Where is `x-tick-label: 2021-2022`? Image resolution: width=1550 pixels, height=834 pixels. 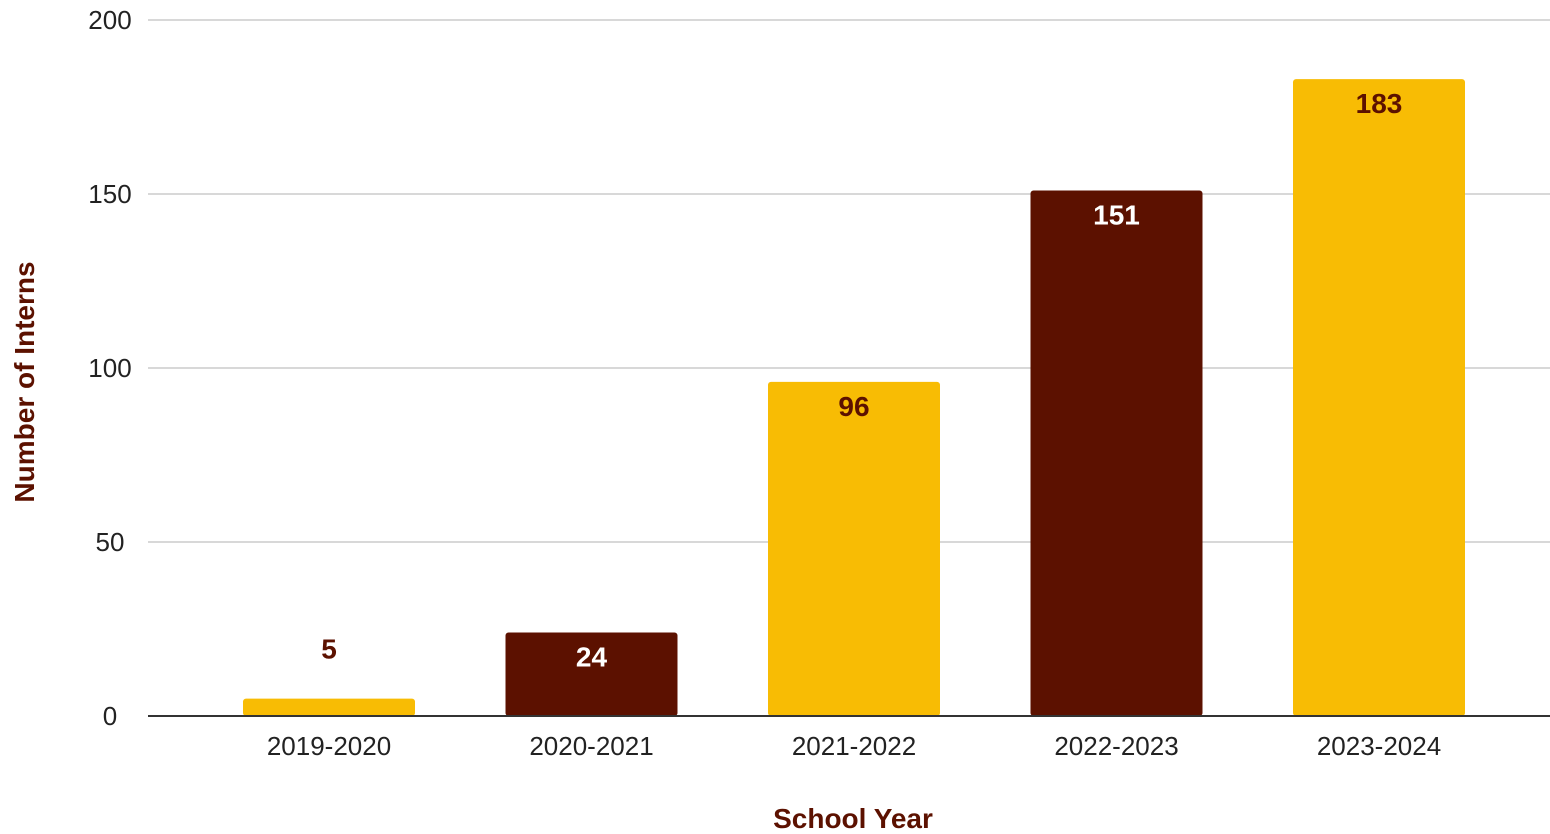 x-tick-label: 2021-2022 is located at coordinates (854, 746).